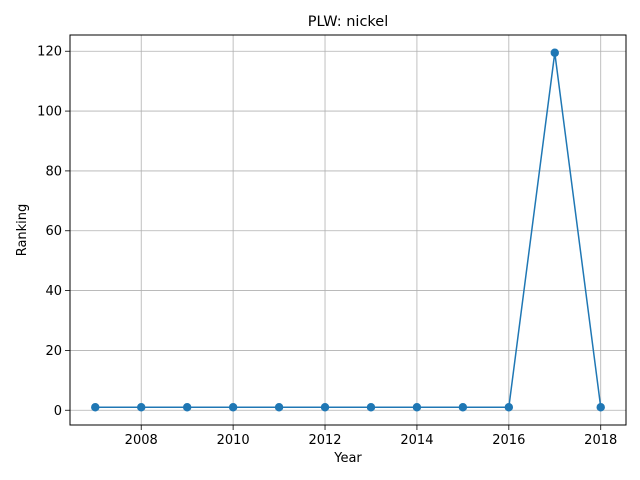 This screenshot has height=480, width=640. Describe the element at coordinates (53, 351) in the screenshot. I see `y-tick-label: 20` at that location.